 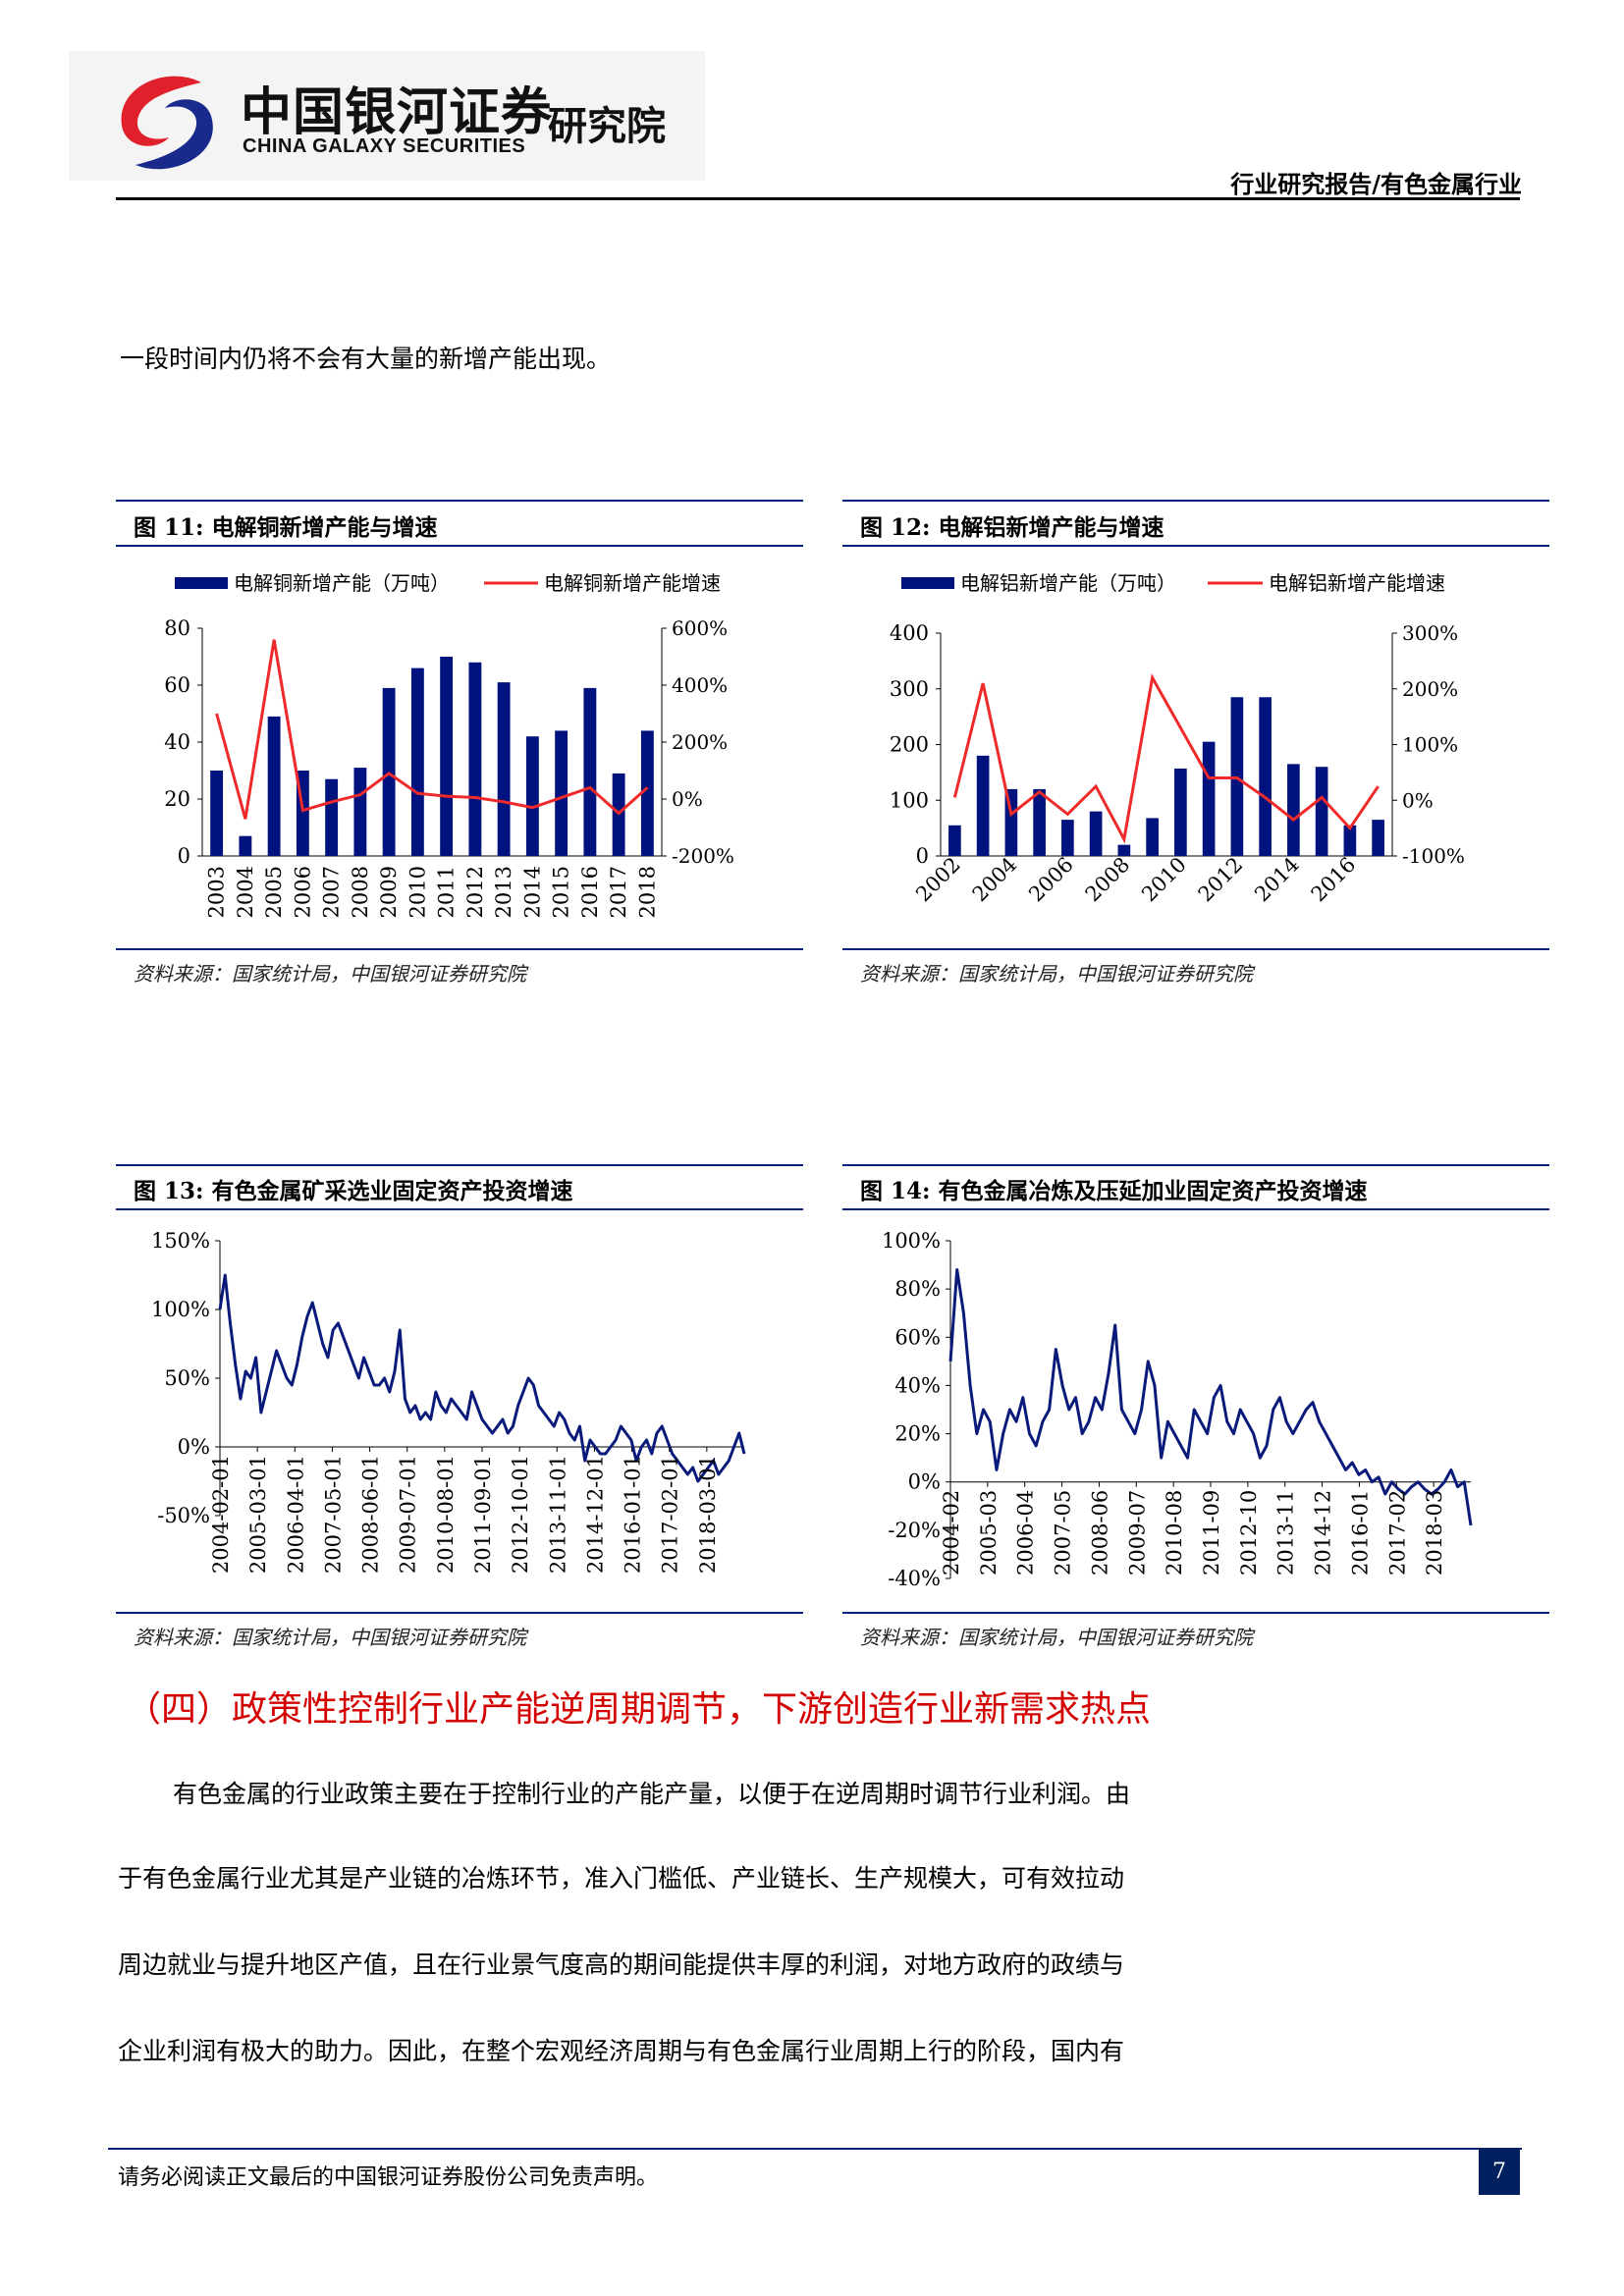 What do you see at coordinates (1195, 1209) in the screenshot?
I see `fig14-title-rule` at bounding box center [1195, 1209].